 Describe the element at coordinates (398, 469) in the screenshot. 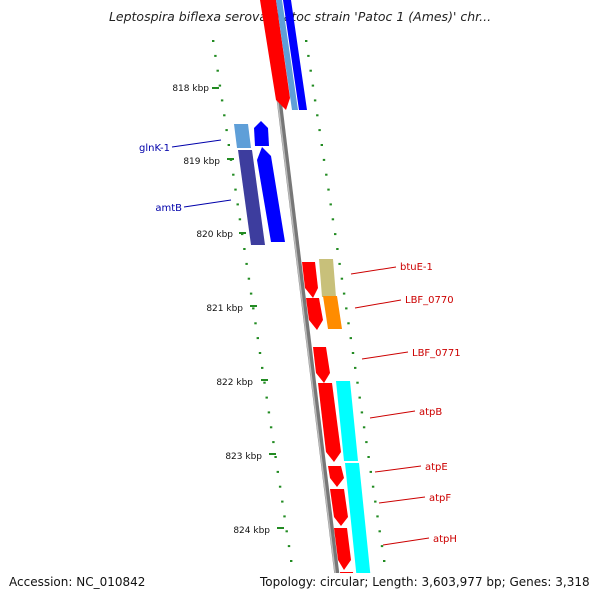

I see `leader-line-atpE` at that location.